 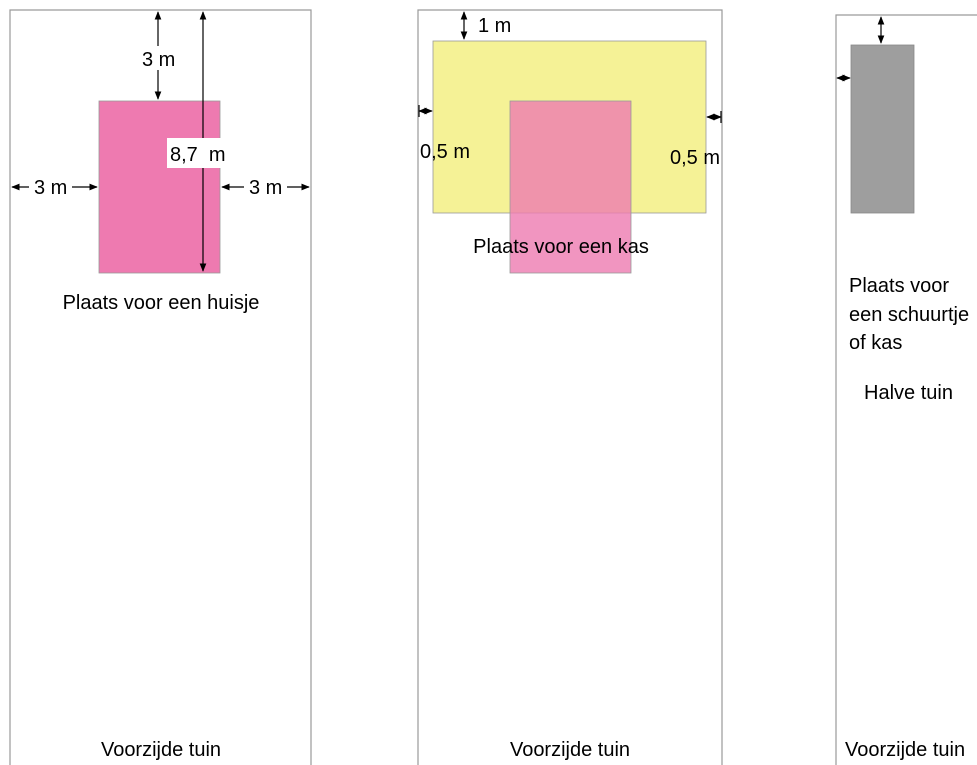 I want to click on house-length-bg, so click(x=201, y=153).